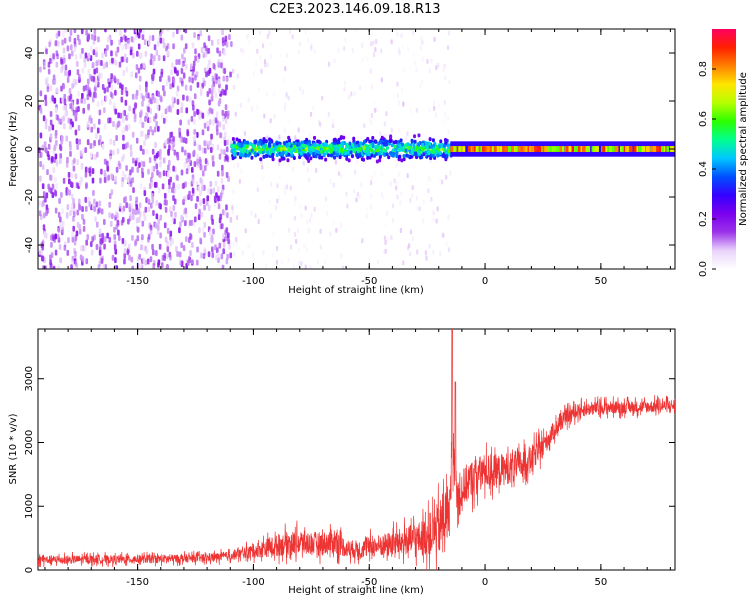  Describe the element at coordinates (29, 245) in the screenshot. I see `y-tick-label: -40` at that location.